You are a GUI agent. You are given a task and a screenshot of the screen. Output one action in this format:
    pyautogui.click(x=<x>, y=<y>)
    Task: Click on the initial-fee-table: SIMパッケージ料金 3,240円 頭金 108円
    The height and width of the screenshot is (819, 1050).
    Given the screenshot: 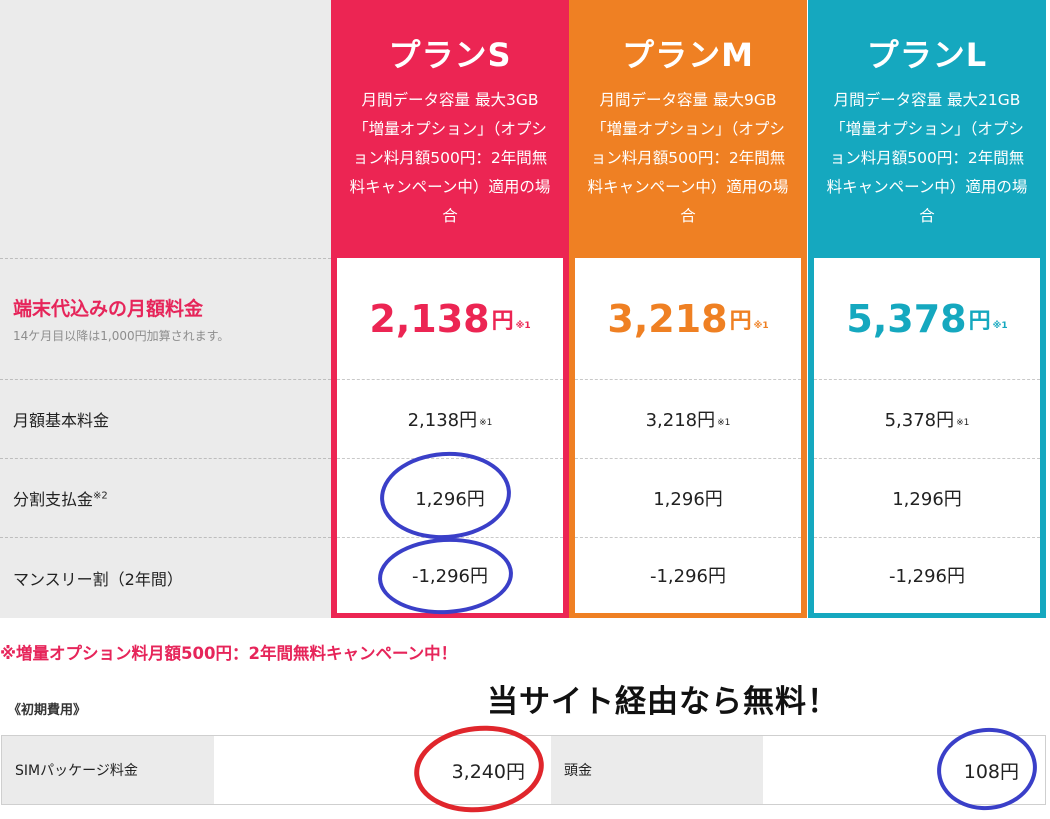 What is the action you would take?
    pyautogui.click(x=523, y=770)
    